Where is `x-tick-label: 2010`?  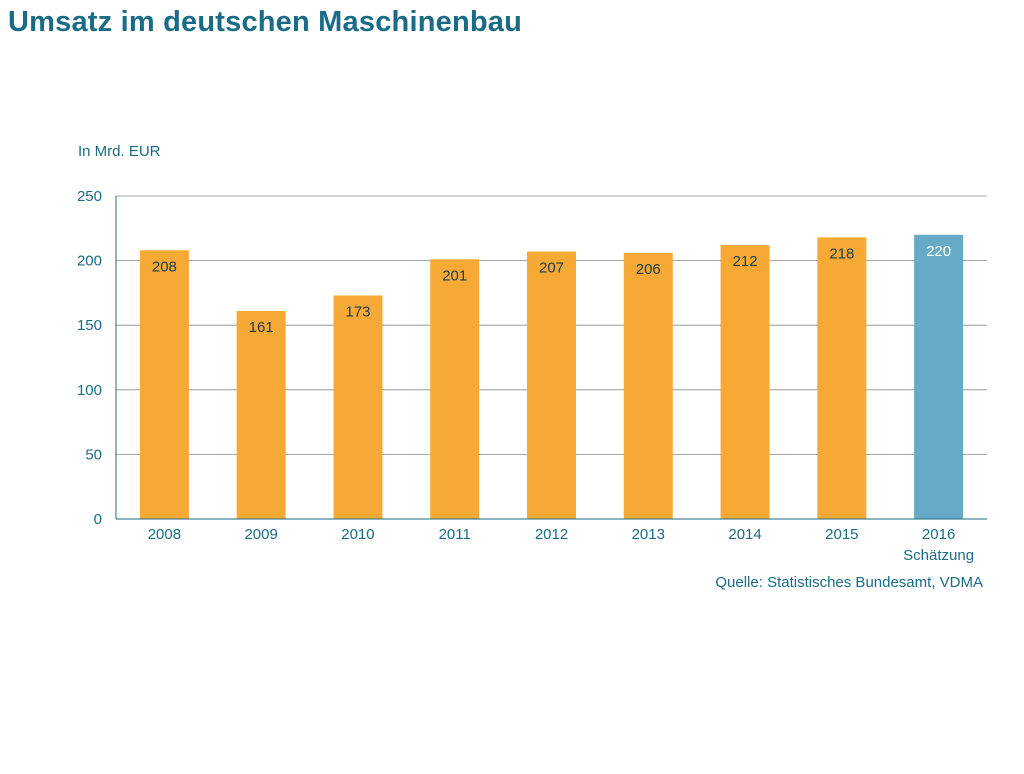
x-tick-label: 2010 is located at coordinates (357, 534).